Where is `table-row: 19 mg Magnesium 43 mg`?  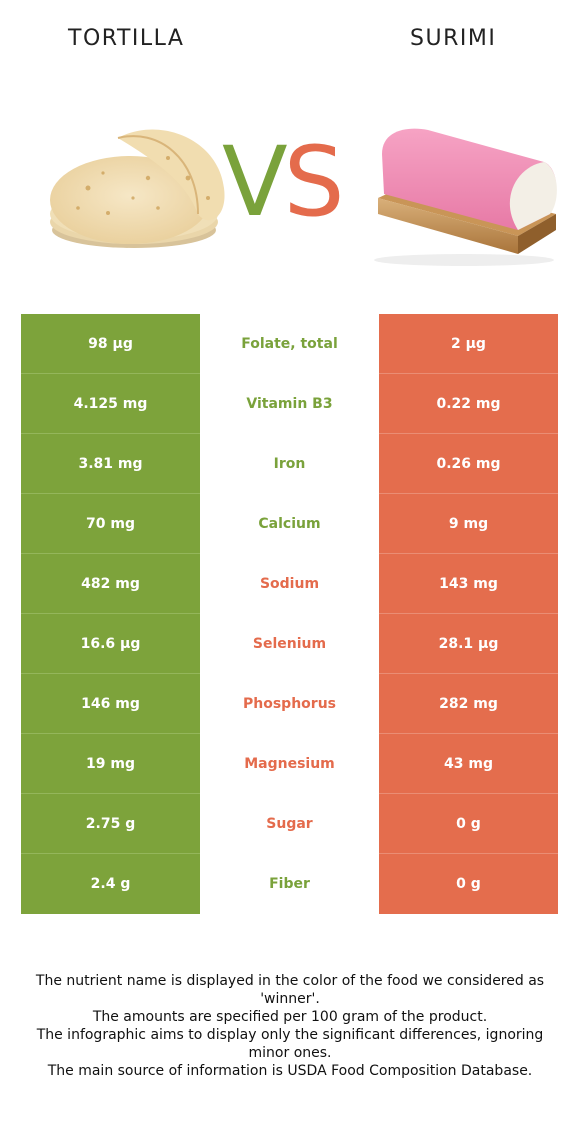 table-row: 19 mg Magnesium 43 mg is located at coordinates (289, 764).